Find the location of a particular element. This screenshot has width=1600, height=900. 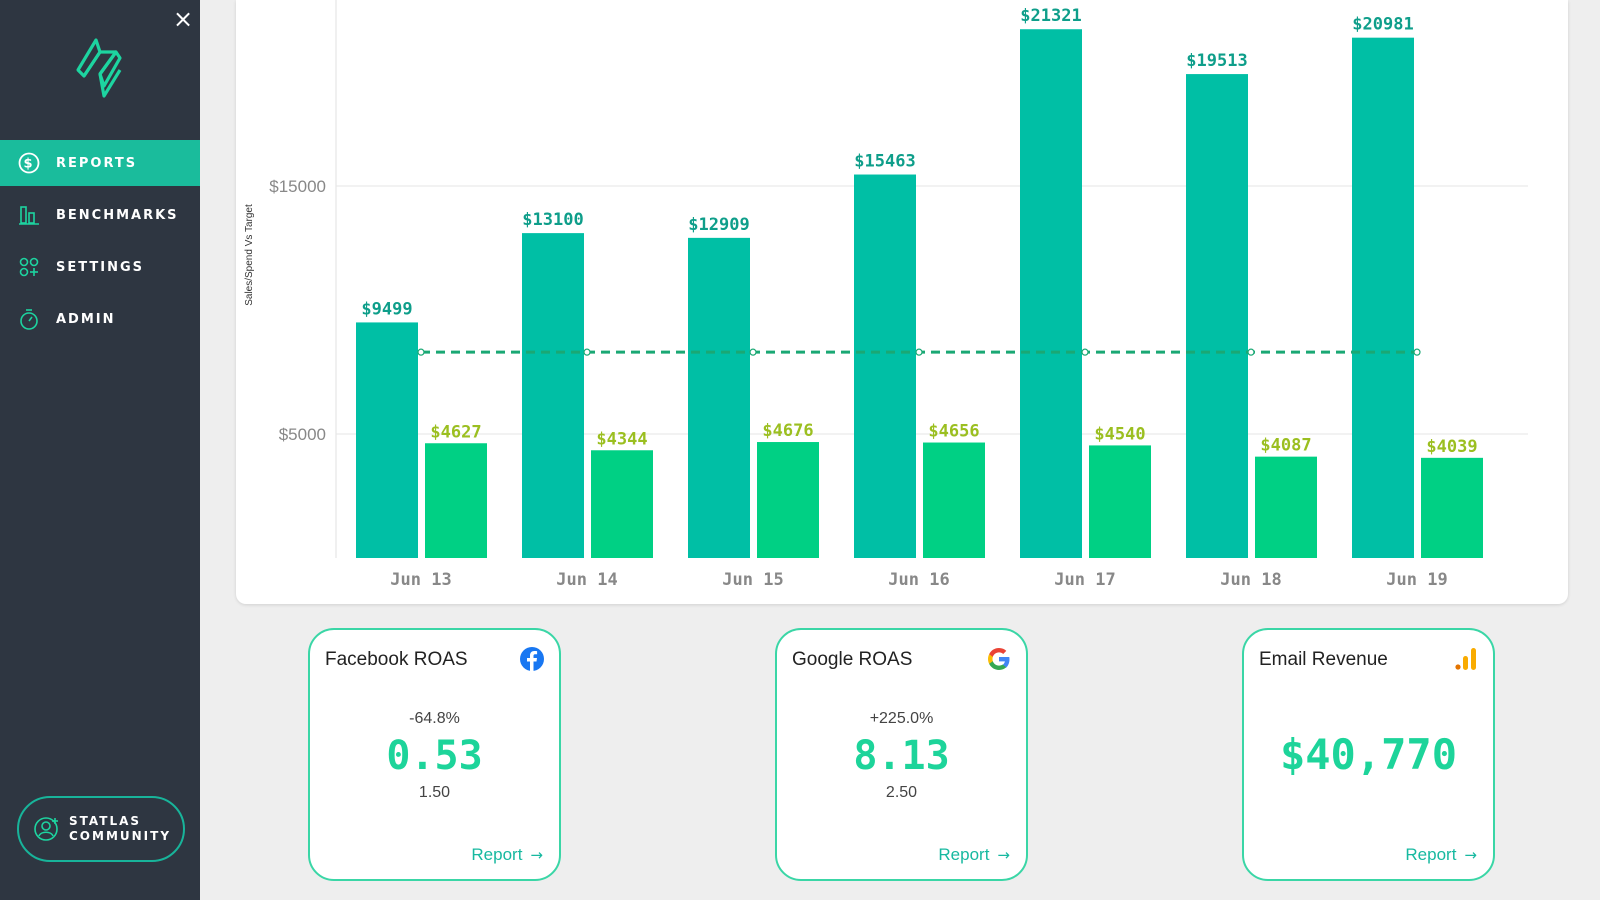

sales-data-label: $9499 is located at coordinates (386, 309).